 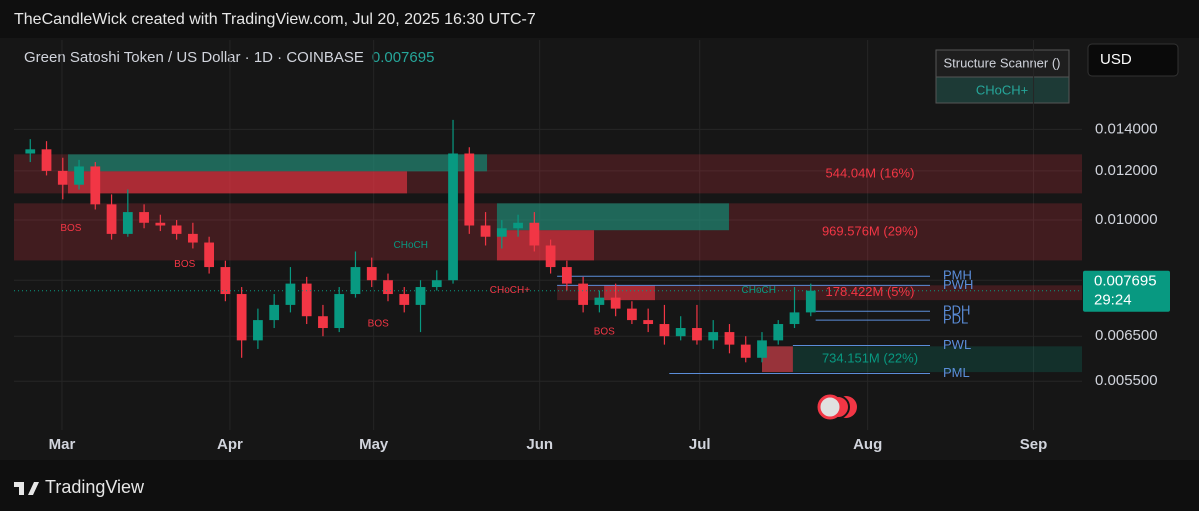 What do you see at coordinates (1116, 59) in the screenshot?
I see `currency: USD` at bounding box center [1116, 59].